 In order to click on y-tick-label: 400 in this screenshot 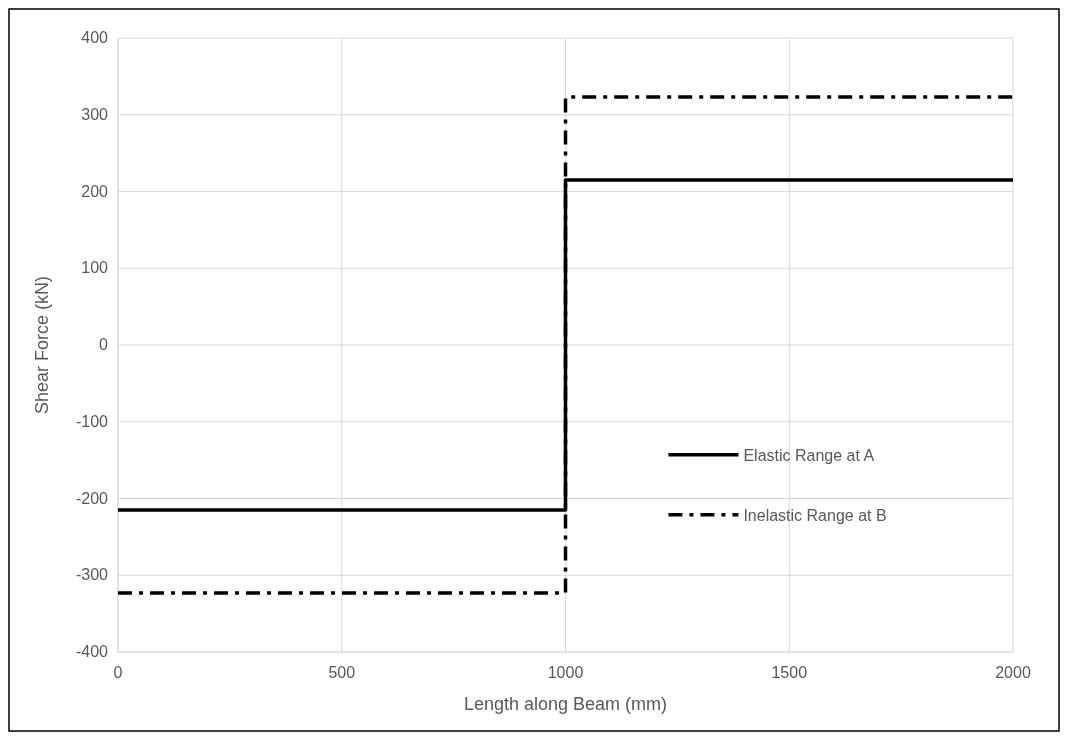, I will do `click(95, 37)`.